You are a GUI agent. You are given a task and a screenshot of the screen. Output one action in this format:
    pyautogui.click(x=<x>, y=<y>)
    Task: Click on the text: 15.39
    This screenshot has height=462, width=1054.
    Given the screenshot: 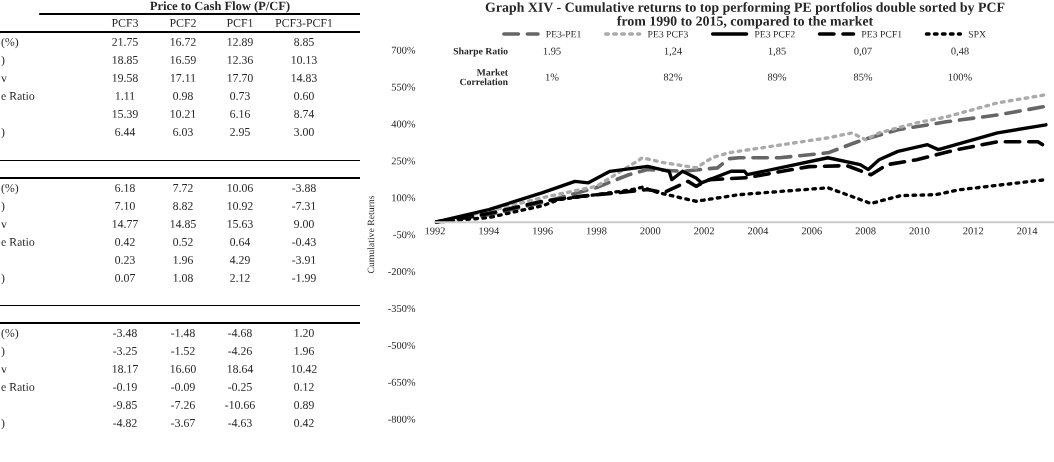 What is the action you would take?
    pyautogui.click(x=125, y=114)
    